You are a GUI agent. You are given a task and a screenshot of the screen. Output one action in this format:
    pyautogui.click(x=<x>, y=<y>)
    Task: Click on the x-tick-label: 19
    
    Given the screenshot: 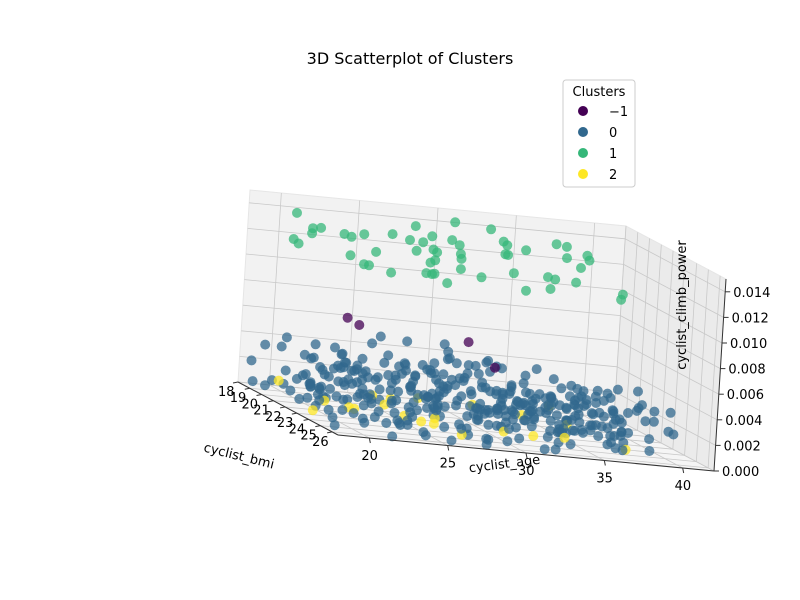 What is the action you would take?
    pyautogui.click(x=238, y=398)
    